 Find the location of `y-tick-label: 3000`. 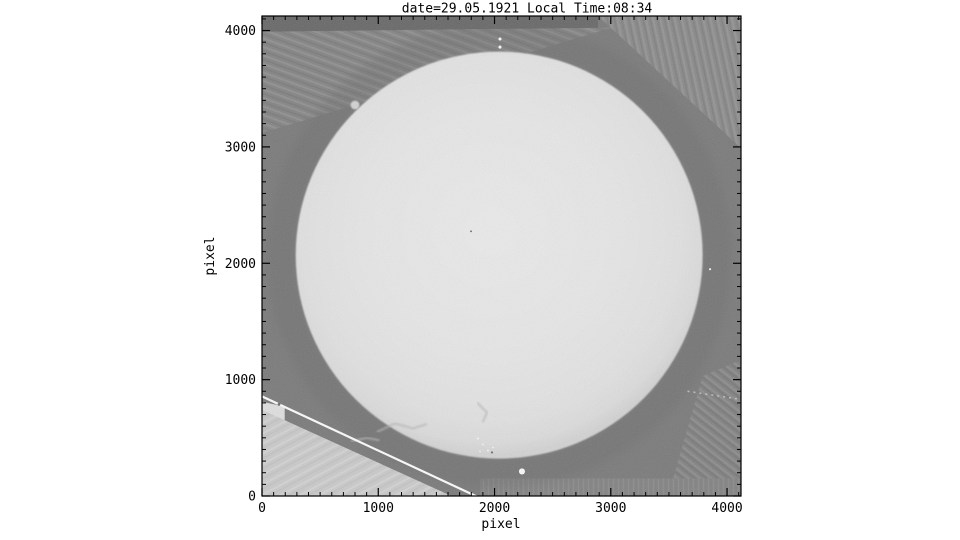

y-tick-label: 3000 is located at coordinates (240, 147).